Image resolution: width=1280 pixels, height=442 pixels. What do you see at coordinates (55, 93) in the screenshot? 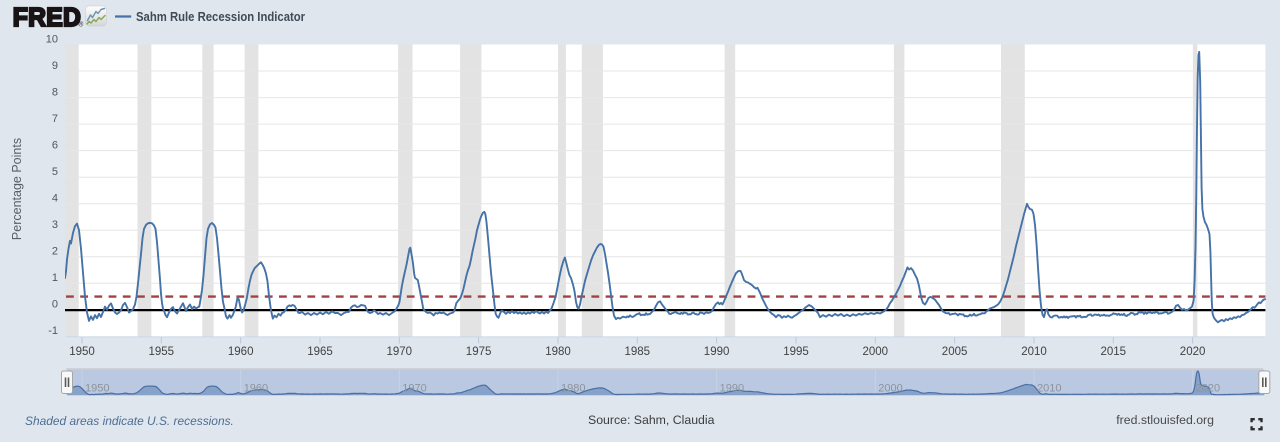
I see `svg-text: 8` at bounding box center [55, 93].